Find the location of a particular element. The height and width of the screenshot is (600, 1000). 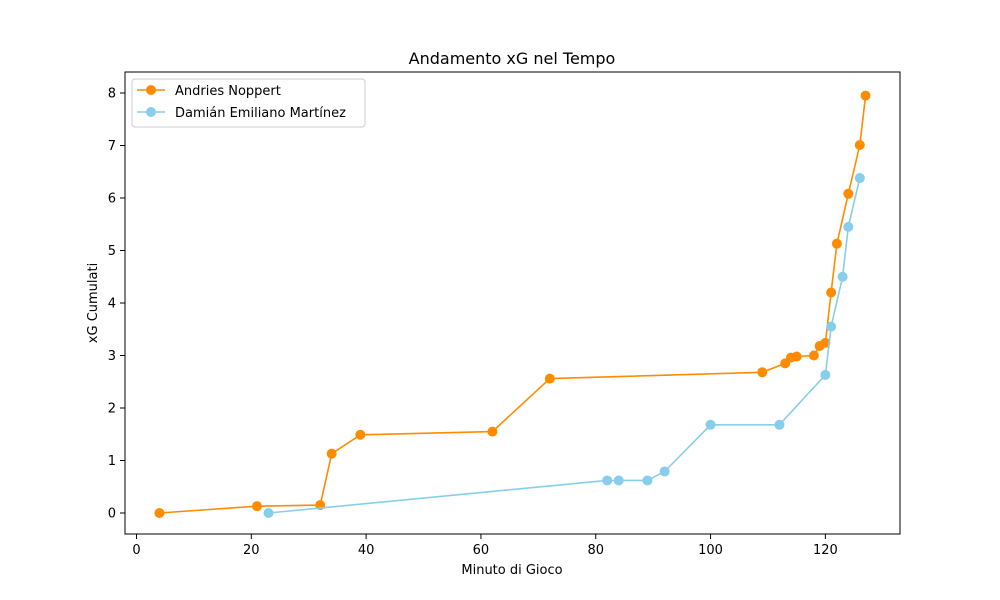

x-tick-label: 0 is located at coordinates (136, 550).